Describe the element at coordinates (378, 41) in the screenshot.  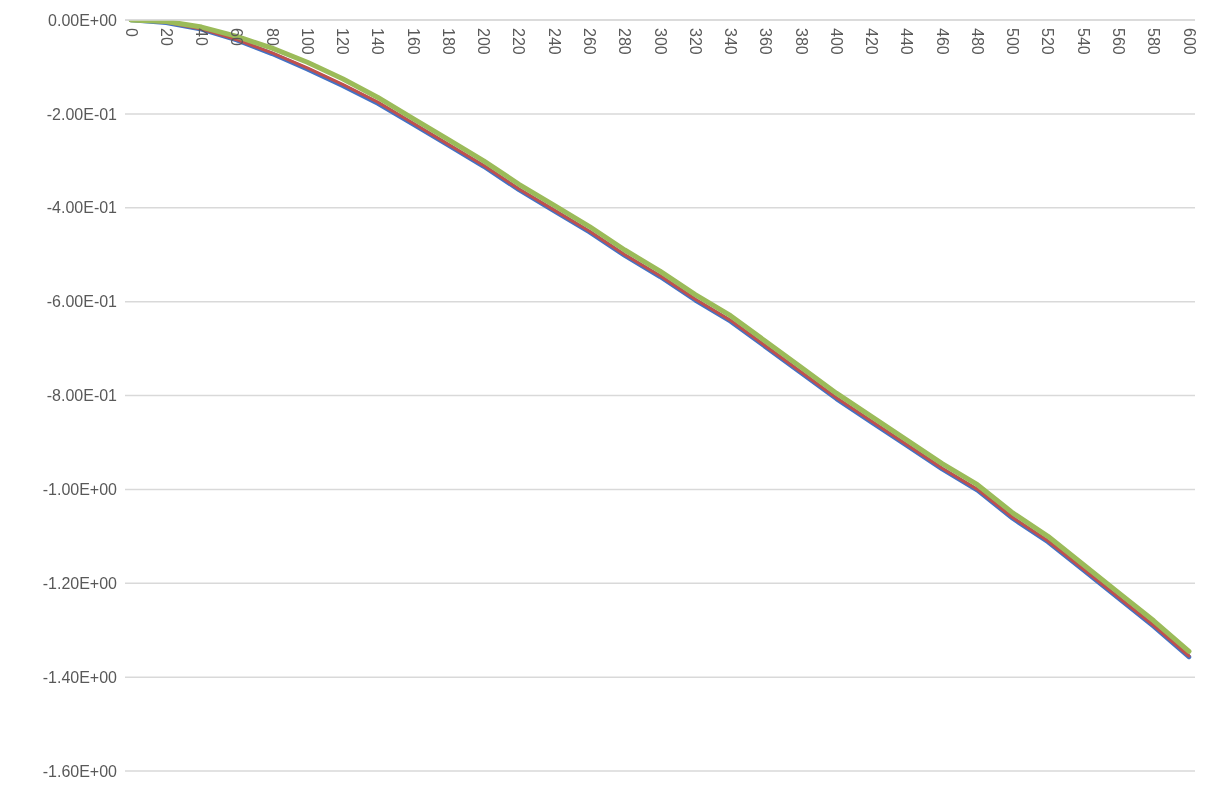
I see `x-tick-label: 140` at that location.